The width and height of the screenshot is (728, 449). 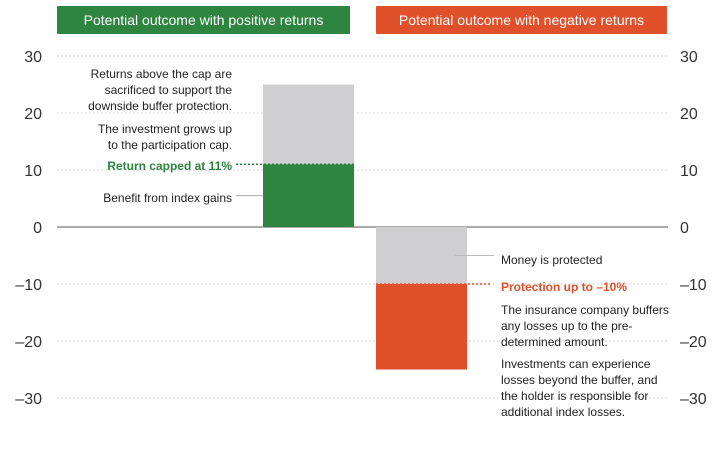 I want to click on y-tick-label-left: –10, so click(x=28, y=285).